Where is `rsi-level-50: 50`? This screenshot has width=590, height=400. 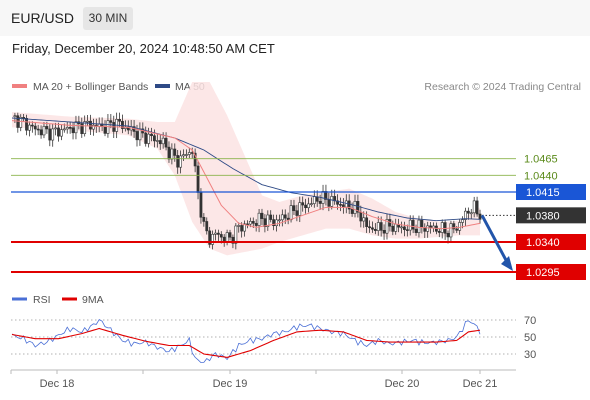 rsi-level-50: 50 is located at coordinates (273, 338).